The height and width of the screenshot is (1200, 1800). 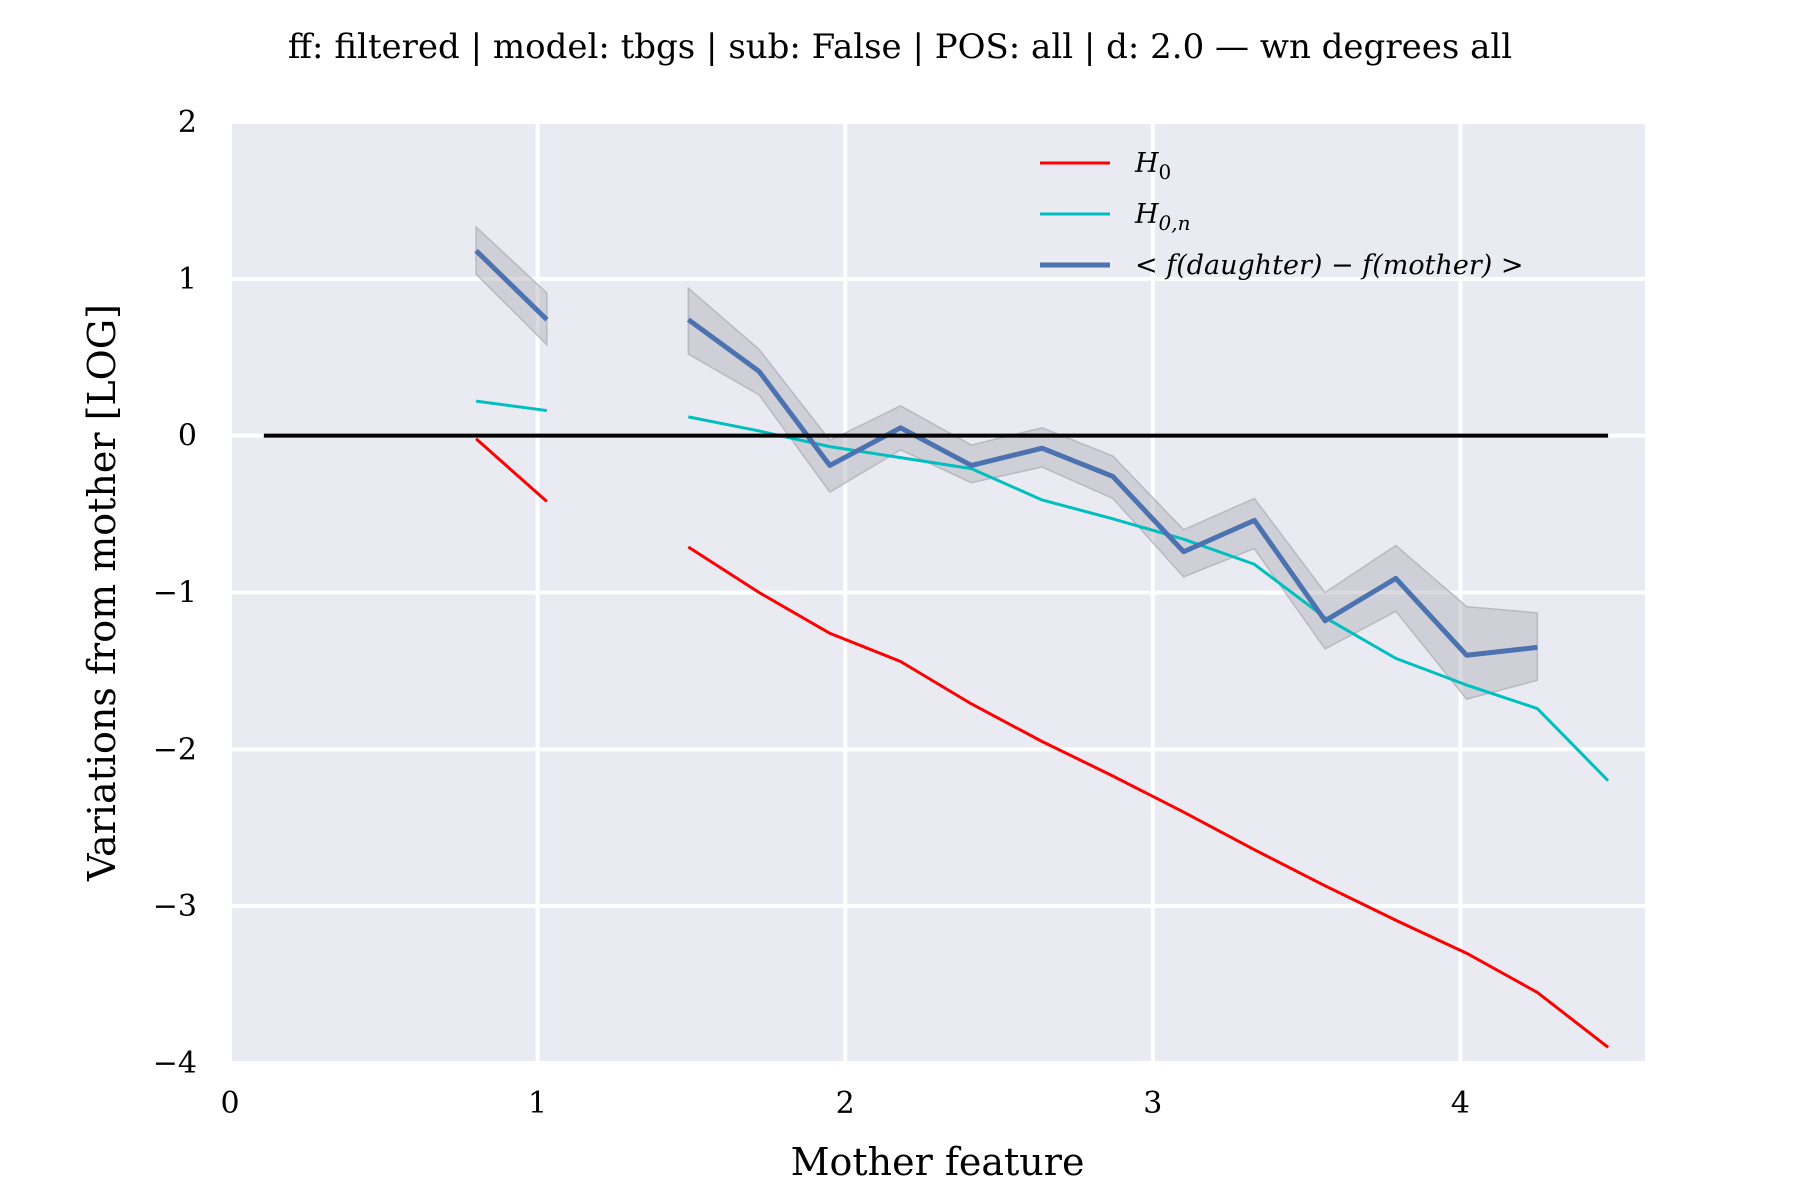 What do you see at coordinates (229, 1103) in the screenshot?
I see `x-tick-label: 0` at bounding box center [229, 1103].